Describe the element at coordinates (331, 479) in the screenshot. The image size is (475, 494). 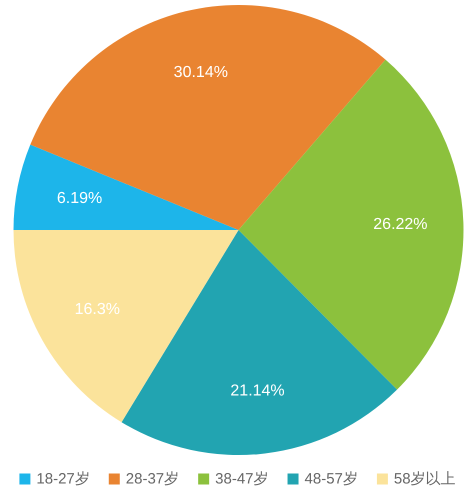
I see `legend-label: 48-57岁` at that location.